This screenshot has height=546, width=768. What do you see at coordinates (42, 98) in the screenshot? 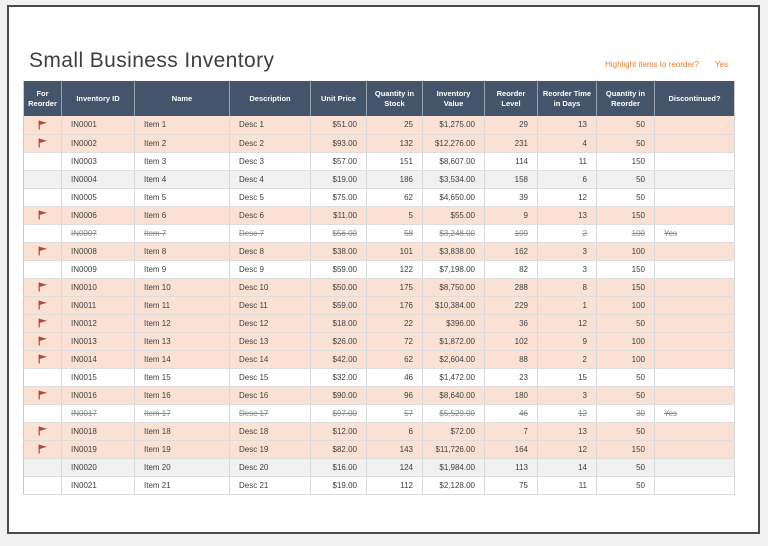
I see `column-header-for-reorder: For Reorder` at bounding box center [42, 98].